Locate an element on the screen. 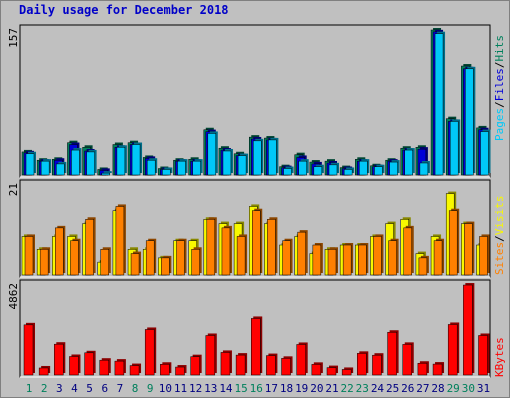 The image size is (512, 400). kbytes-ymax-label: 4862 is located at coordinates (13, 296).